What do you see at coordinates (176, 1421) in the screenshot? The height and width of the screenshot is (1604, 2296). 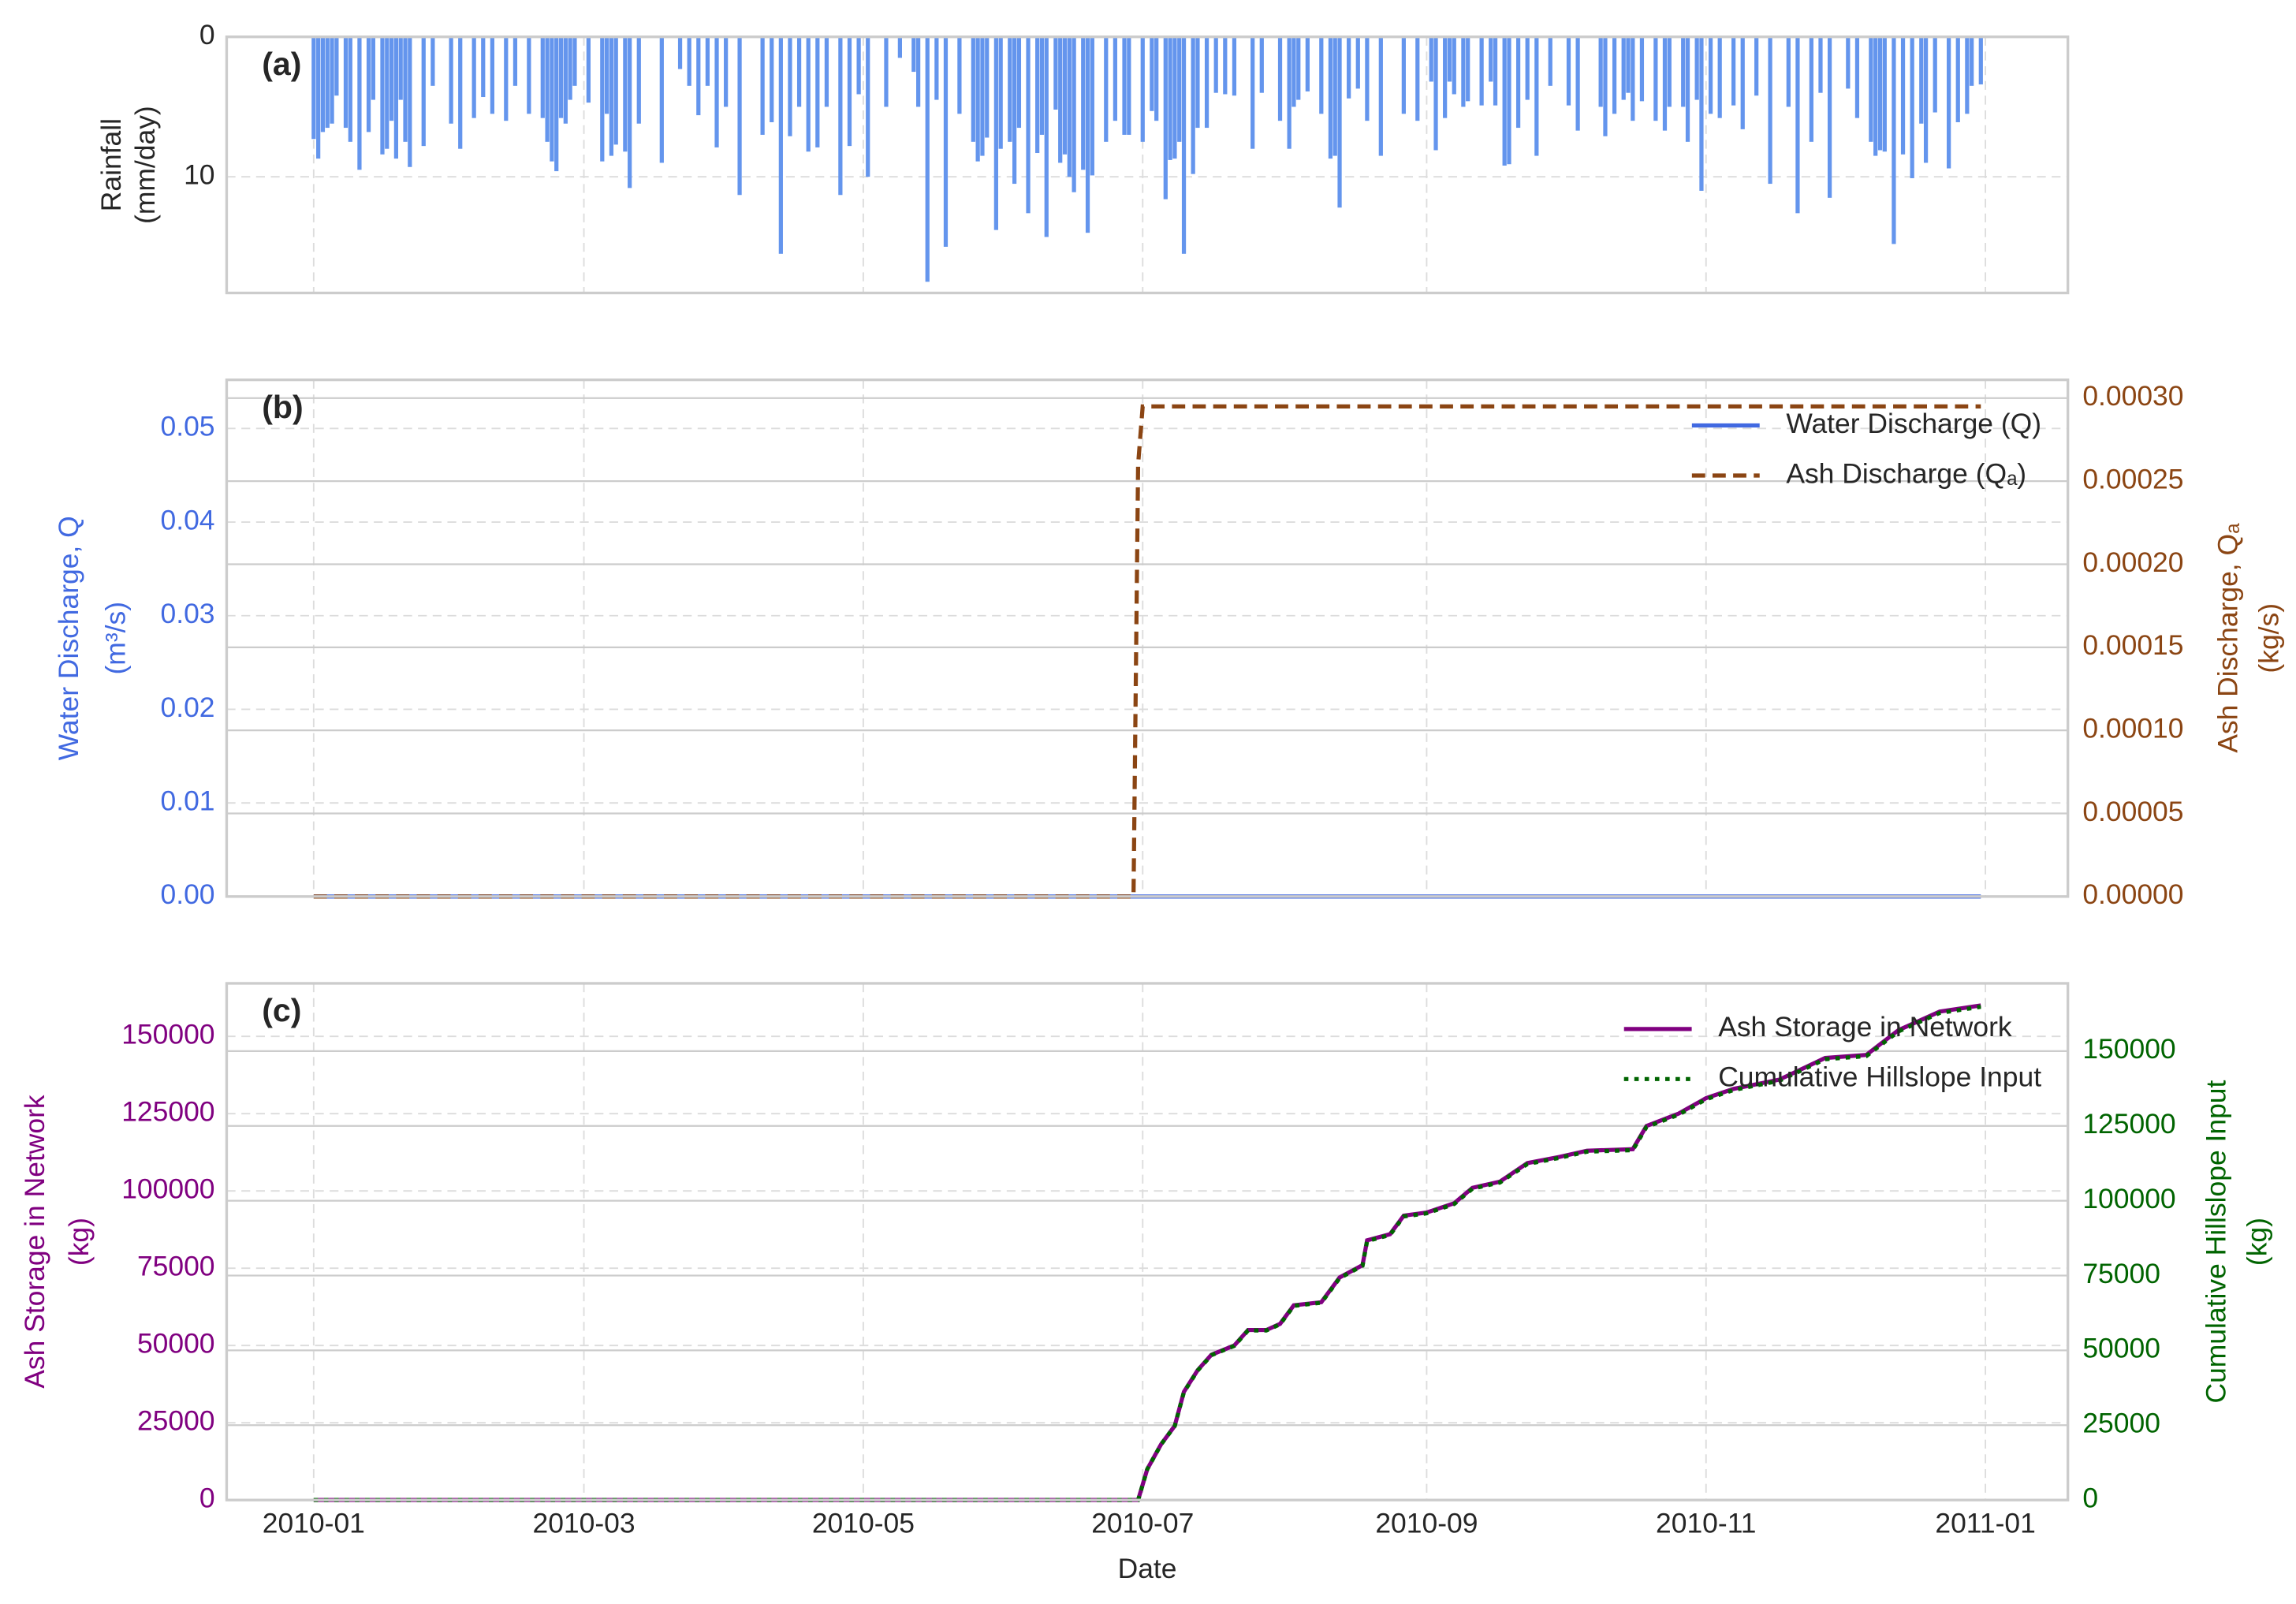 I see `y-tick-label: 25000` at bounding box center [176, 1421].